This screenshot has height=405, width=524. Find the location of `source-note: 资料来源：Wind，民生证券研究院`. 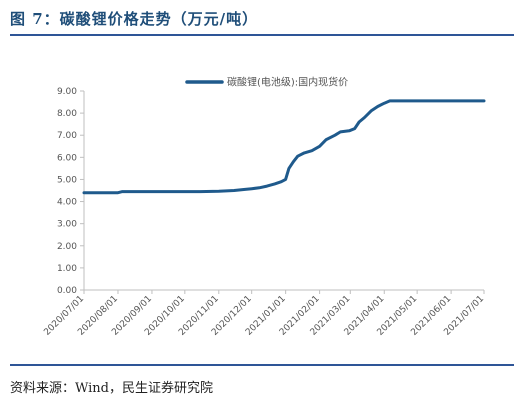

source-note: 资料来源：Wind，民生证券研究院 is located at coordinates (111, 388).